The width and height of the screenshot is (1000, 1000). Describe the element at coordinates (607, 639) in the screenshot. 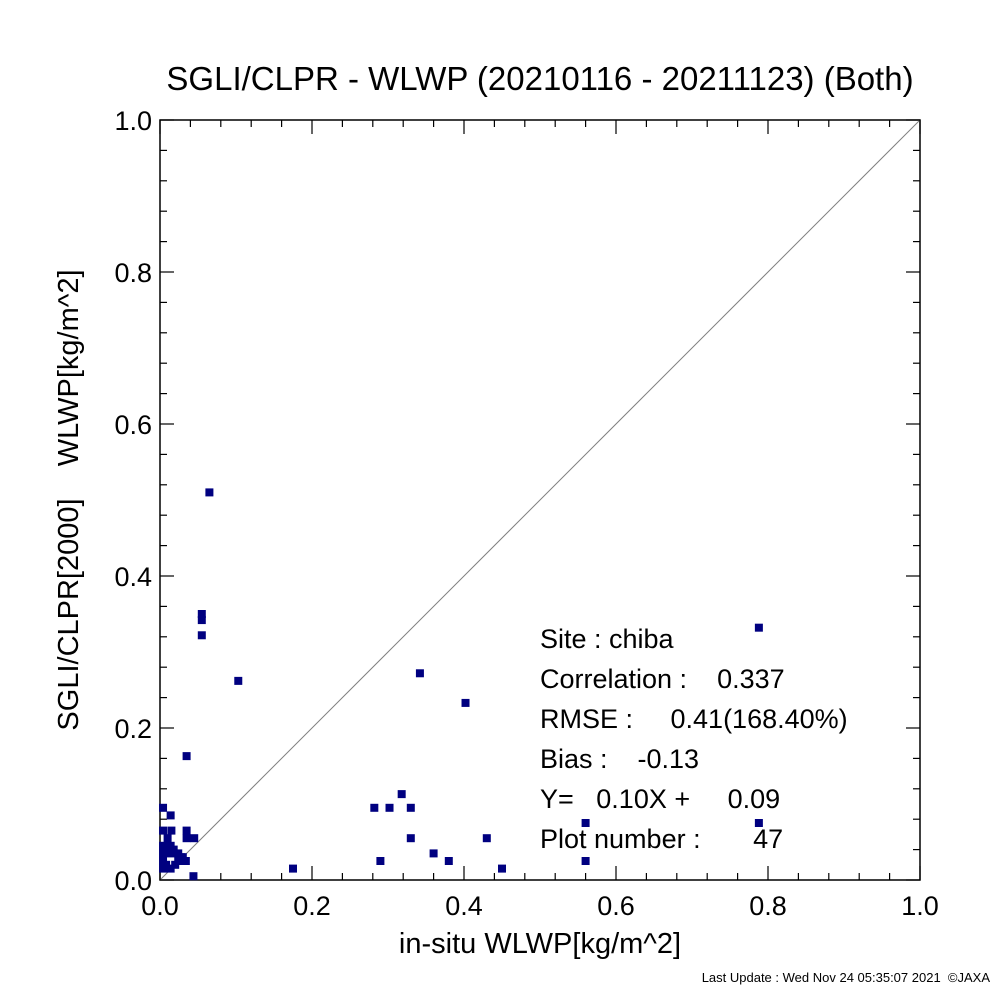

I see `stat-site: Site : chiba` at that location.